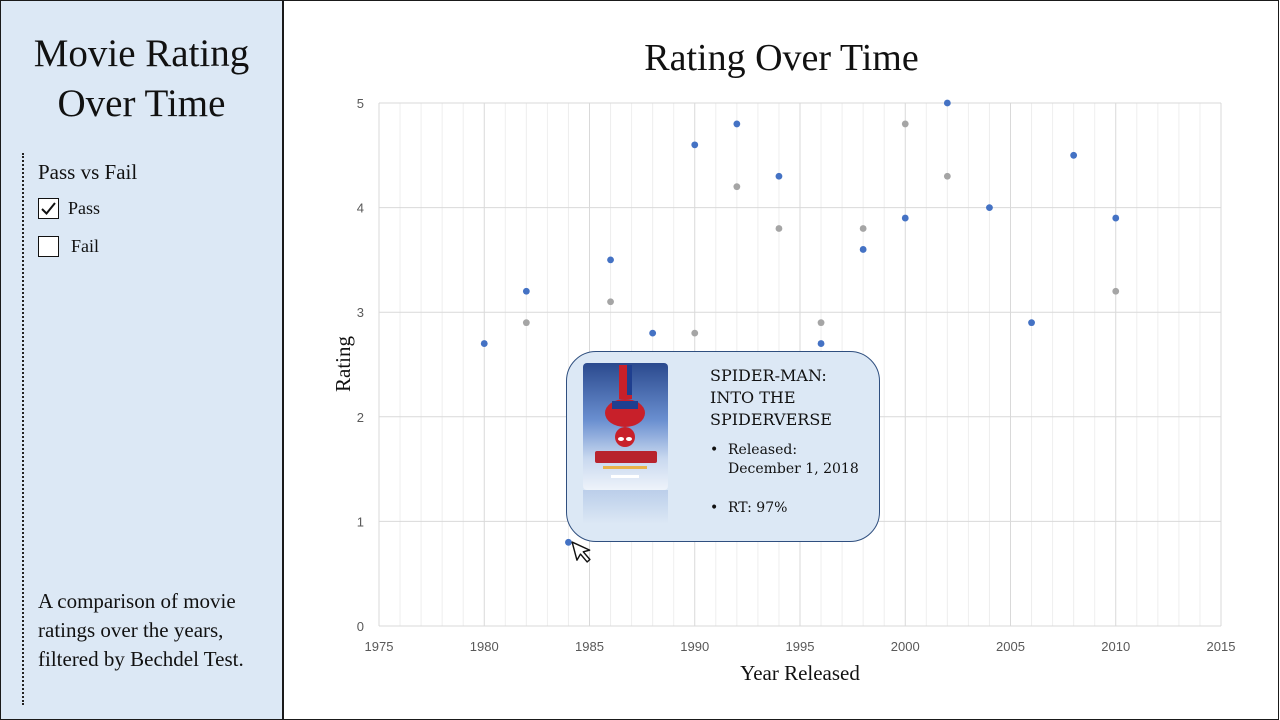 This screenshot has height=720, width=1280. I want to click on sidebar-title-line1: Movie Rating, so click(141, 53).